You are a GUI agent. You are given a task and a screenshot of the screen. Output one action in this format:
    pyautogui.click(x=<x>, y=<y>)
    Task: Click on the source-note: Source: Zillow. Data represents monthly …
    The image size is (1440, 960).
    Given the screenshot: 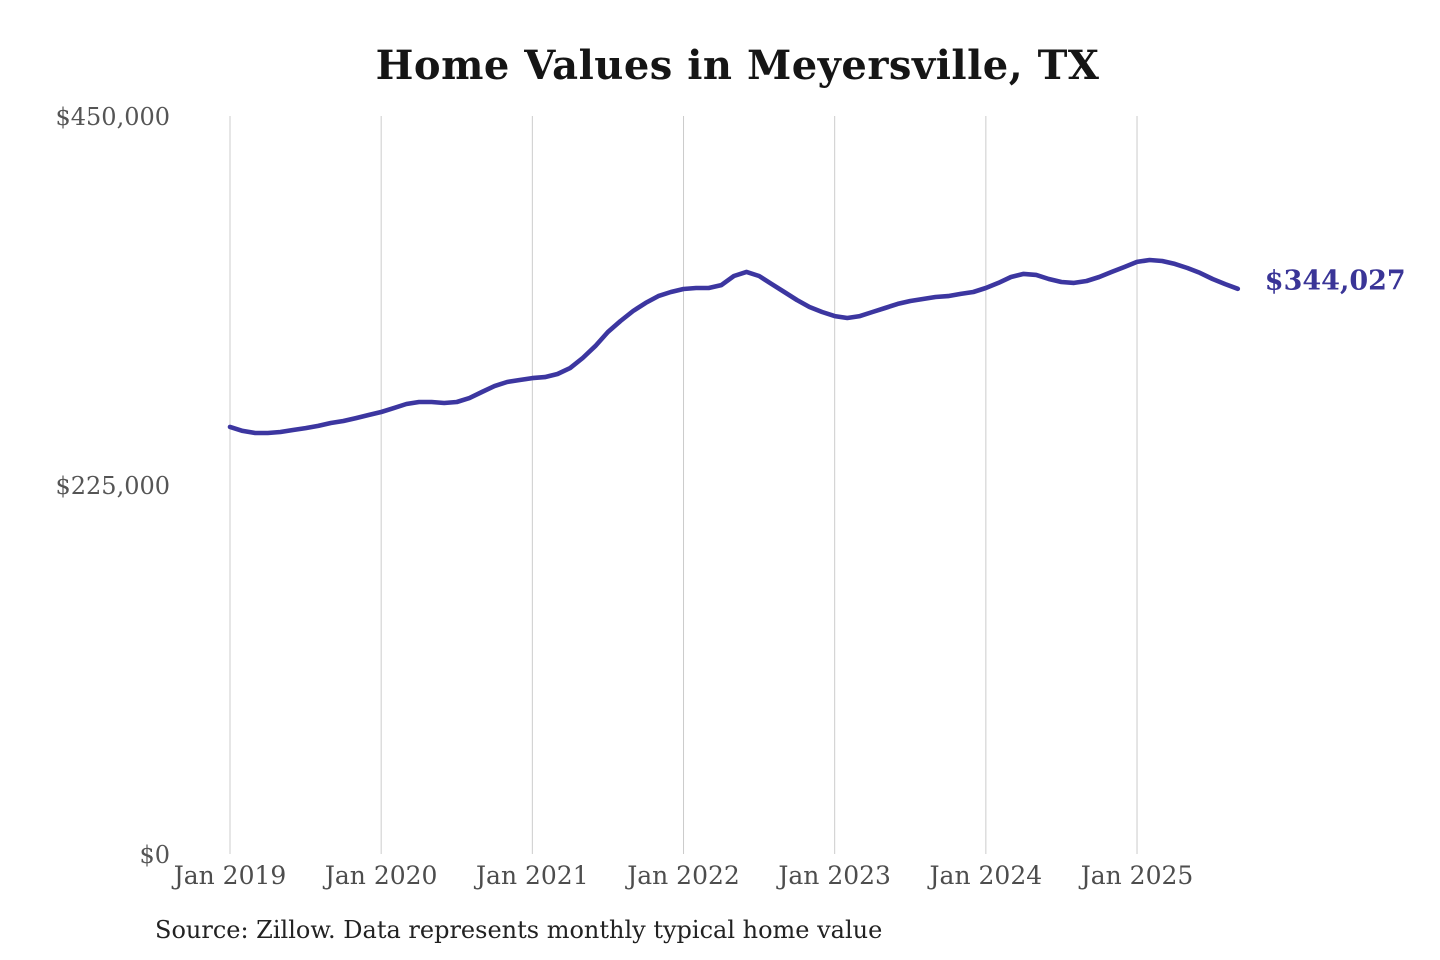 What is the action you would take?
    pyautogui.click(x=519, y=930)
    